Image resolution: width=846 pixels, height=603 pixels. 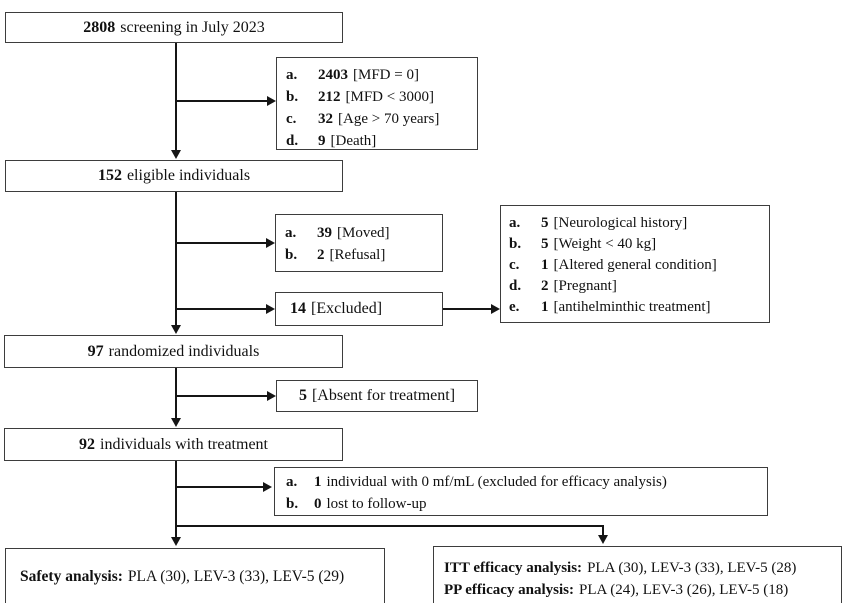 I want to click on exclusion-item: b. 212 [MFD < 3000], so click(x=379, y=97).